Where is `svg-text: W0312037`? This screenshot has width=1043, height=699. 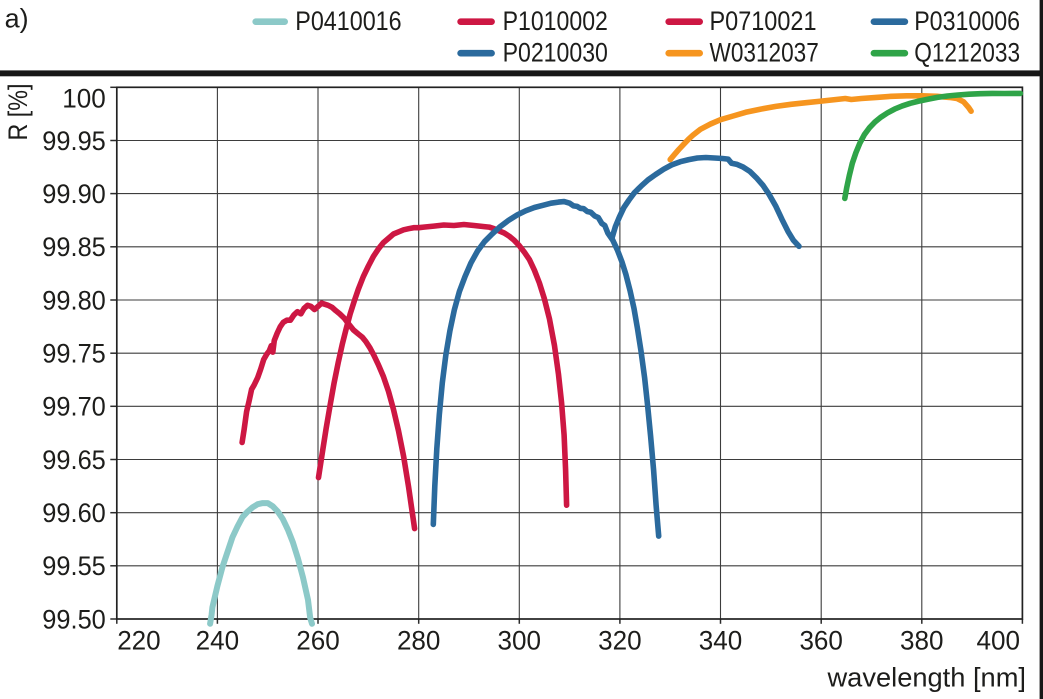
svg-text: W0312037 is located at coordinates (764, 53).